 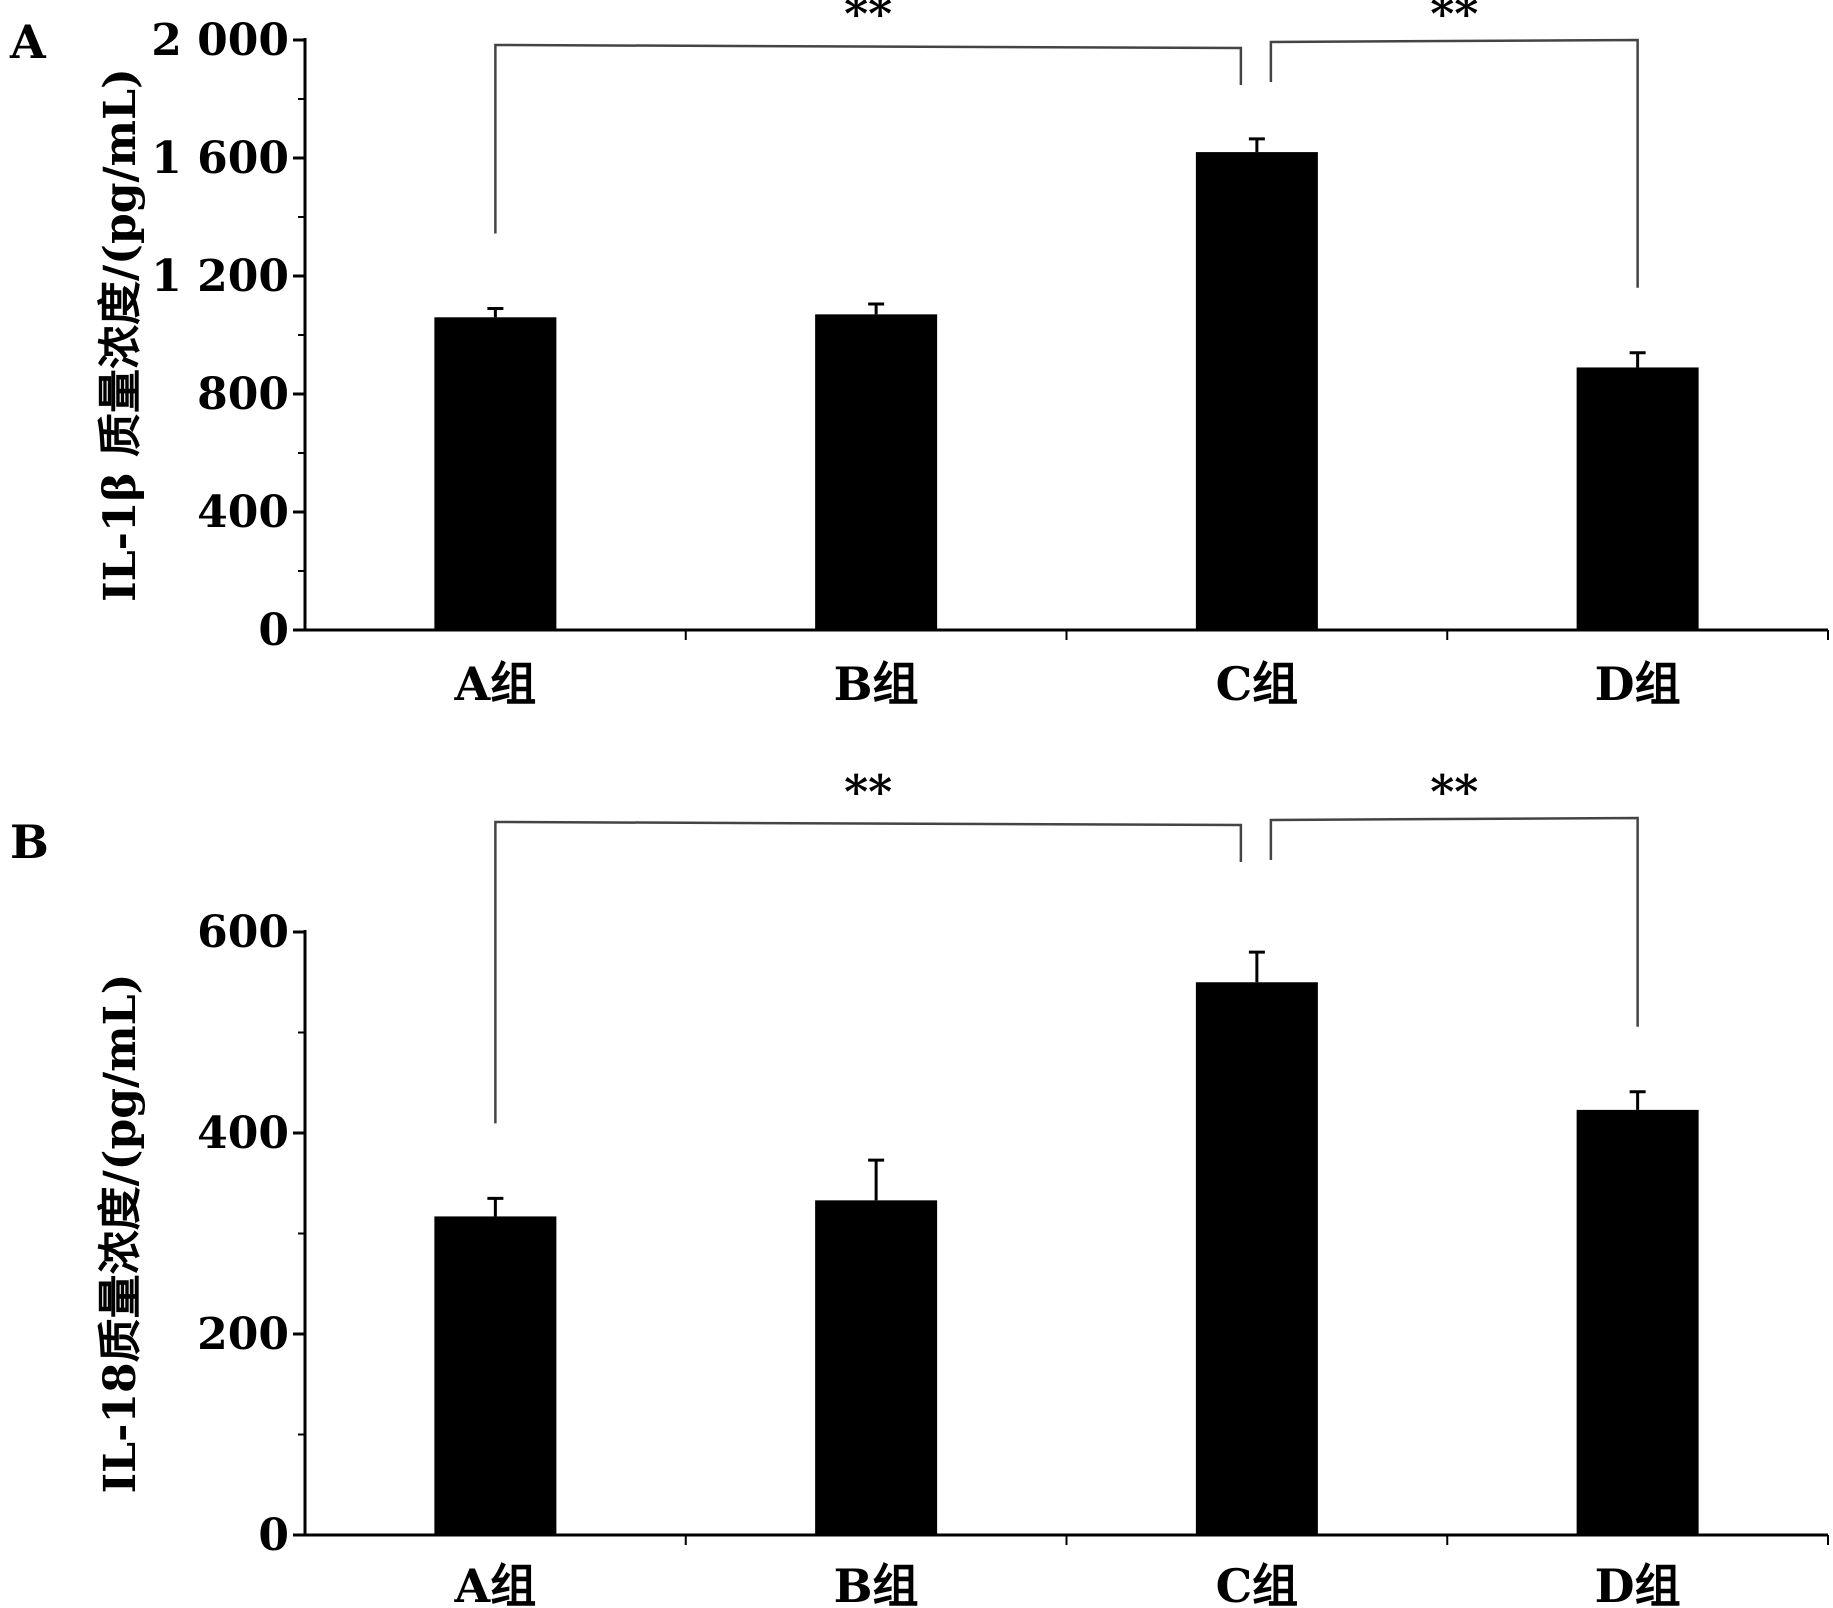 I want to click on y-tick-label: 200, so click(x=243, y=1334).